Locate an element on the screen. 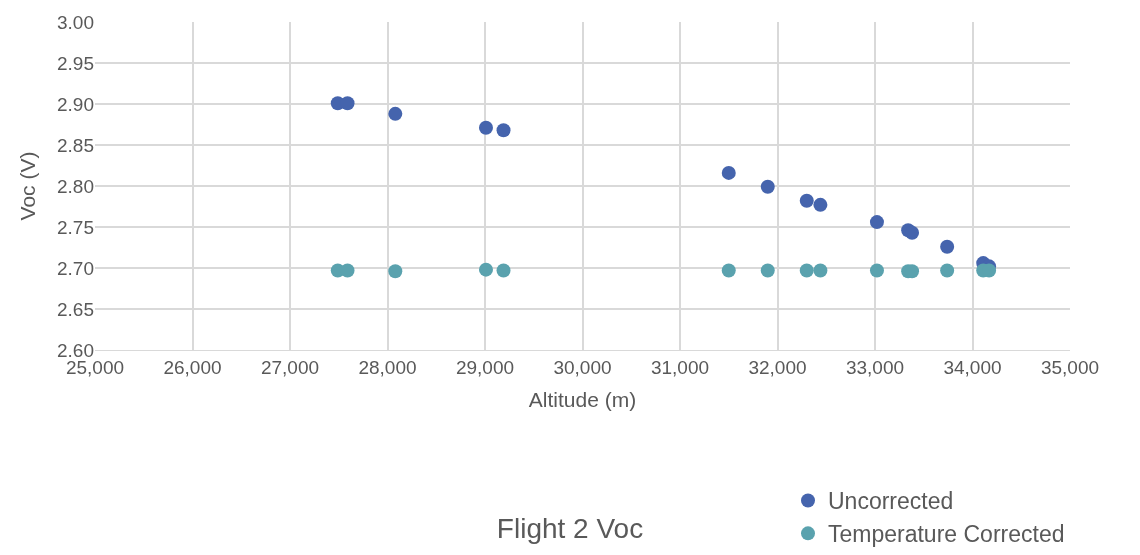 This screenshot has height=555, width=1140. x-tick-label: 32,000 is located at coordinates (777, 367).